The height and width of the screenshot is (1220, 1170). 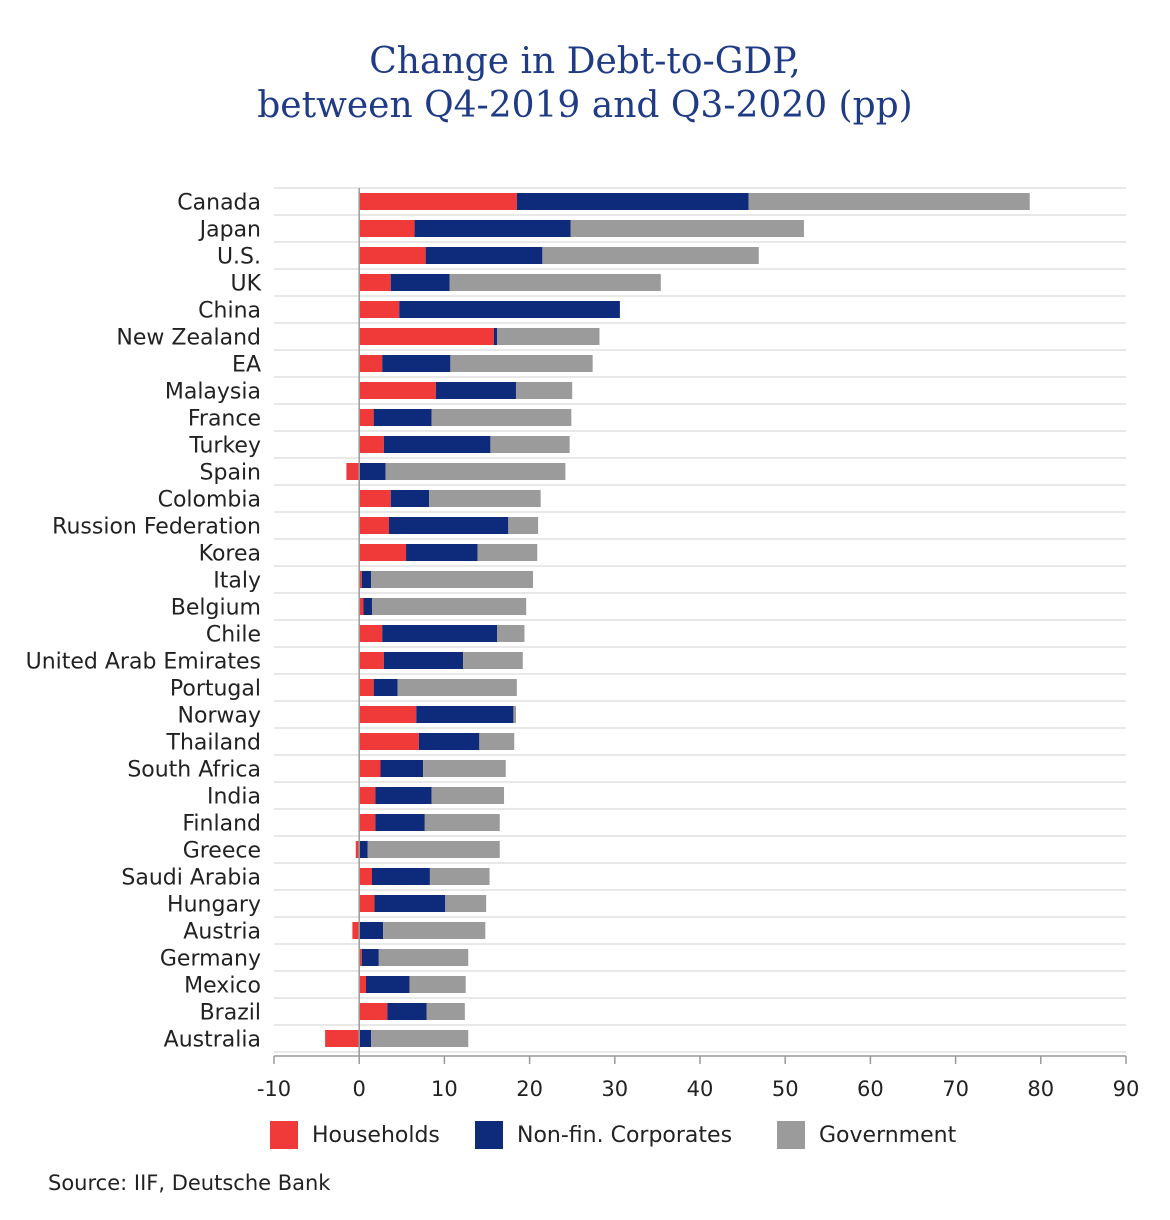 What do you see at coordinates (614, 1089) in the screenshot?
I see `x-tick-label: 30` at bounding box center [614, 1089].